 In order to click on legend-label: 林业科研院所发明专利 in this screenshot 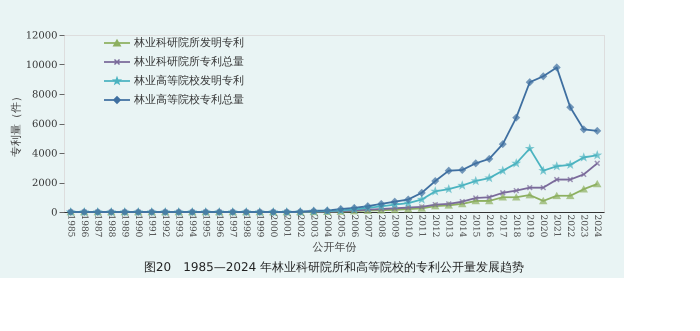, I will do `click(188, 42)`.